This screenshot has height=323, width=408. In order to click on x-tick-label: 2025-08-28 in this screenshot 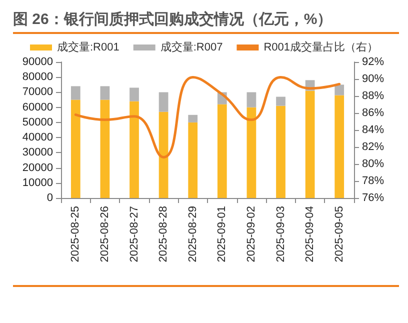, I will do `click(164, 234)`.